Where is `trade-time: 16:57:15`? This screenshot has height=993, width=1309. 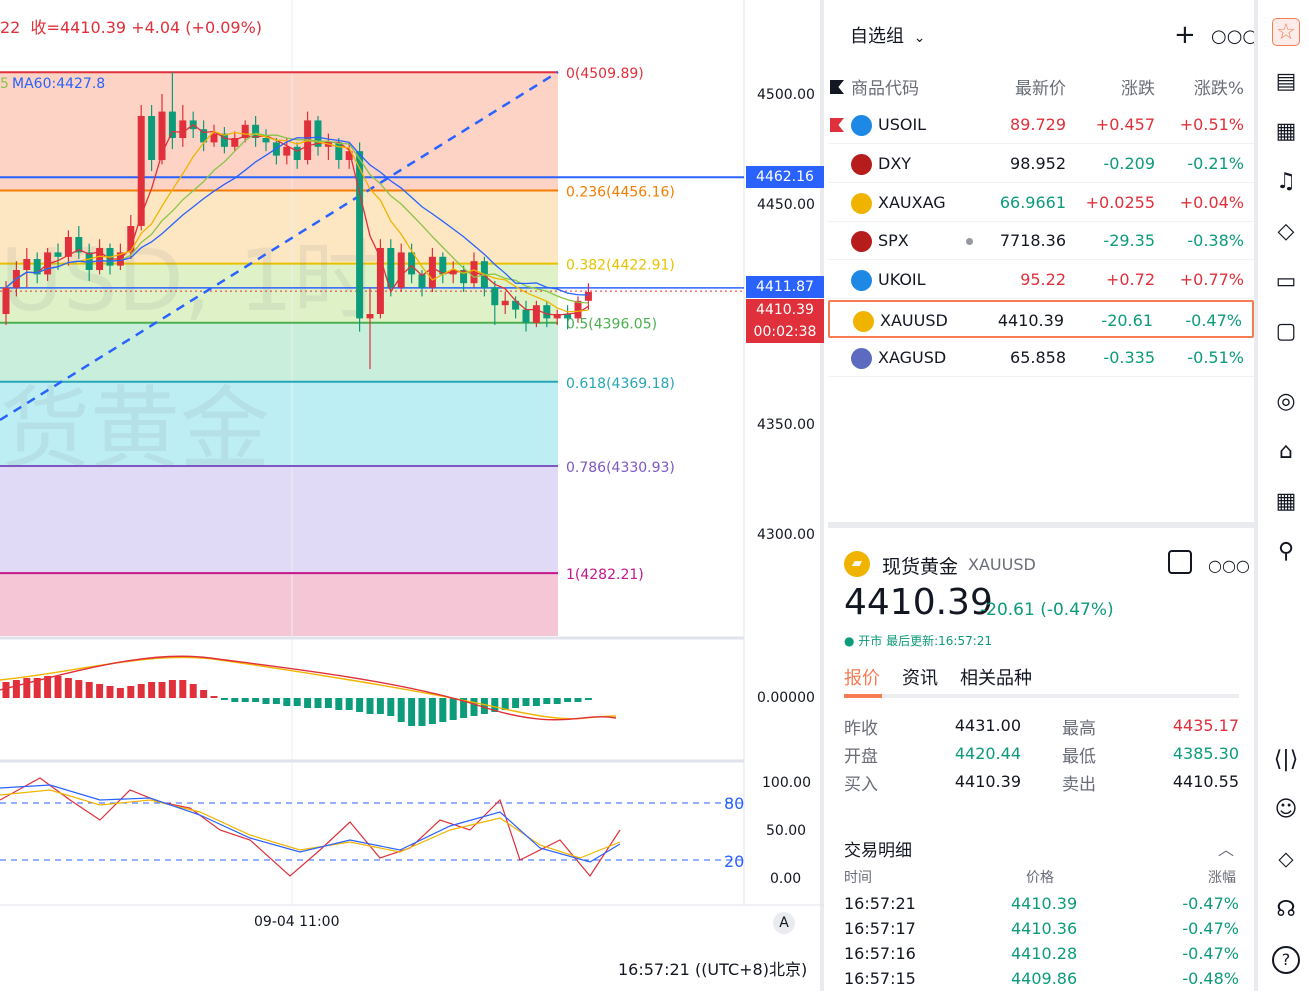
trade-time: 16:57:15 is located at coordinates (880, 978).